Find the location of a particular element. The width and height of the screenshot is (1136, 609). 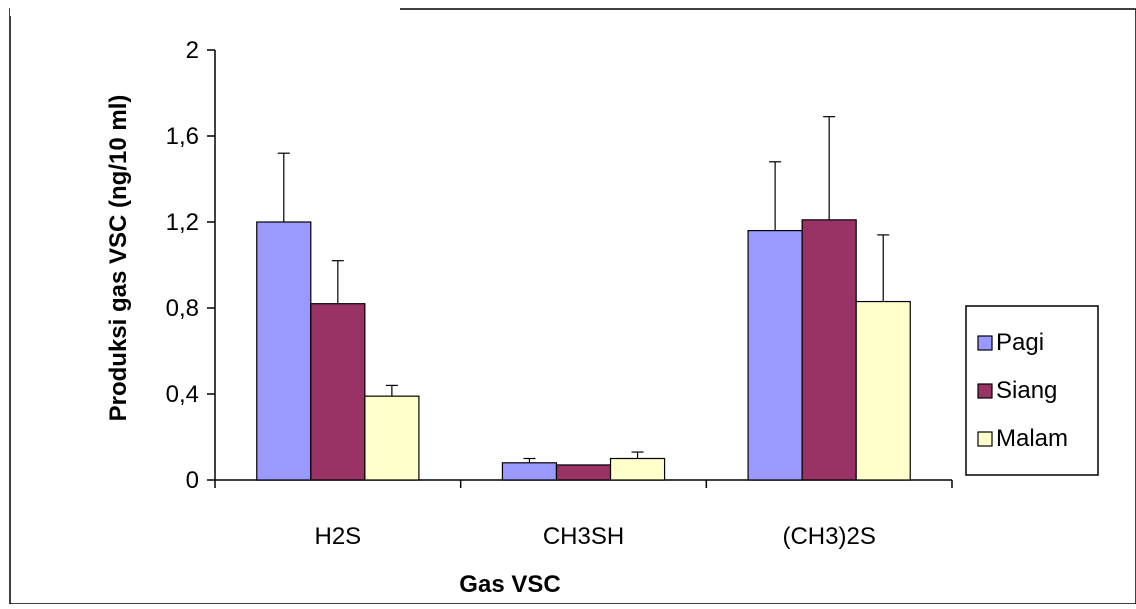

legend-items: Pagi Siang Malam is located at coordinates (1022, 390).